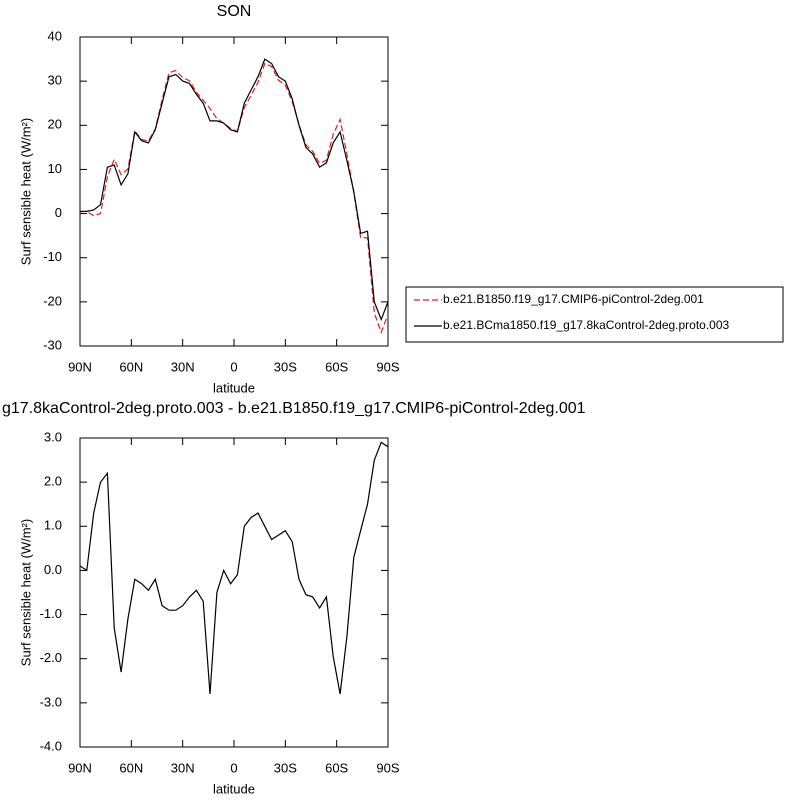  What do you see at coordinates (53, 525) in the screenshot?
I see `y-tick-label: 1.0` at bounding box center [53, 525].